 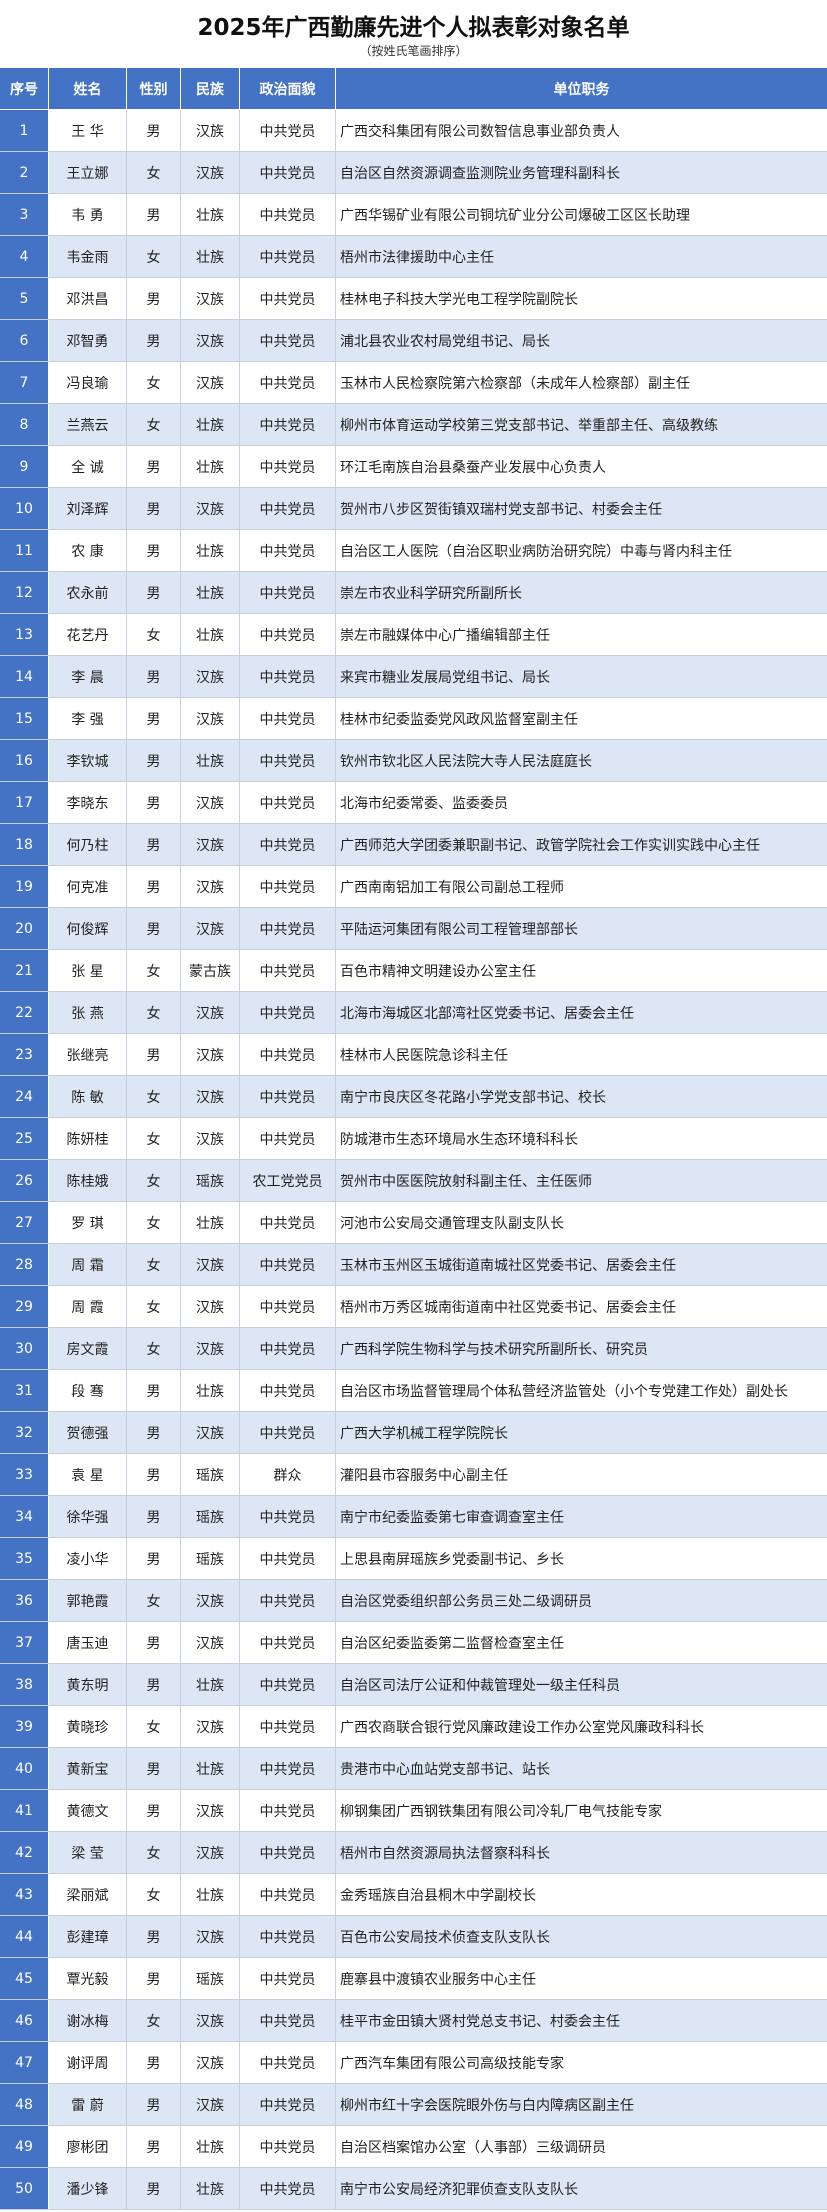 What do you see at coordinates (24, 1138) in the screenshot?
I see `row-number: 25` at bounding box center [24, 1138].